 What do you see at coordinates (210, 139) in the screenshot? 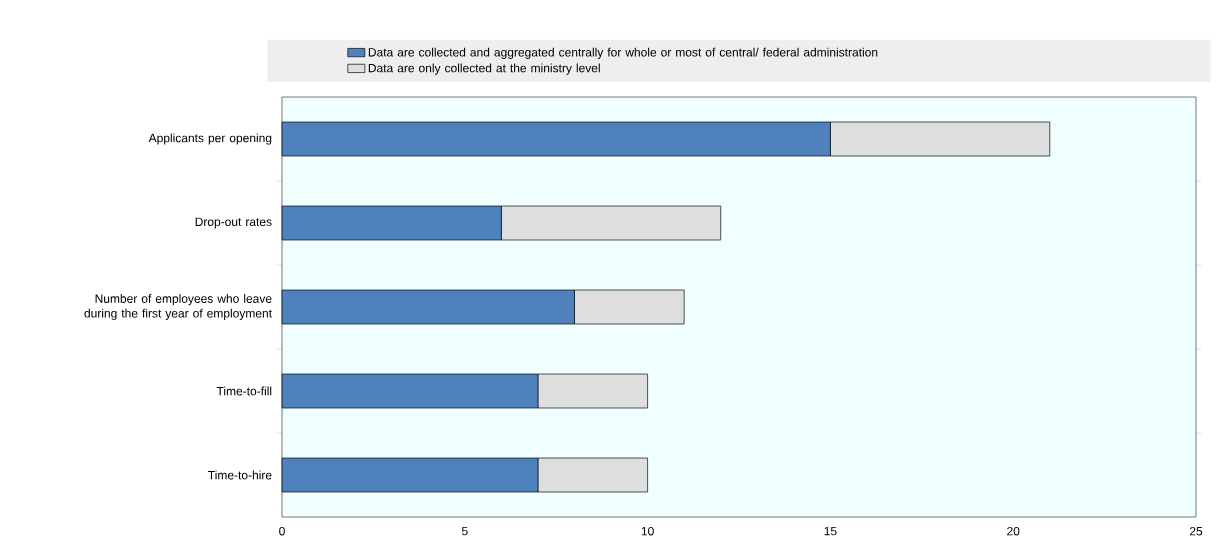
I see `y-tick-label: Applicants per opening` at bounding box center [210, 139].